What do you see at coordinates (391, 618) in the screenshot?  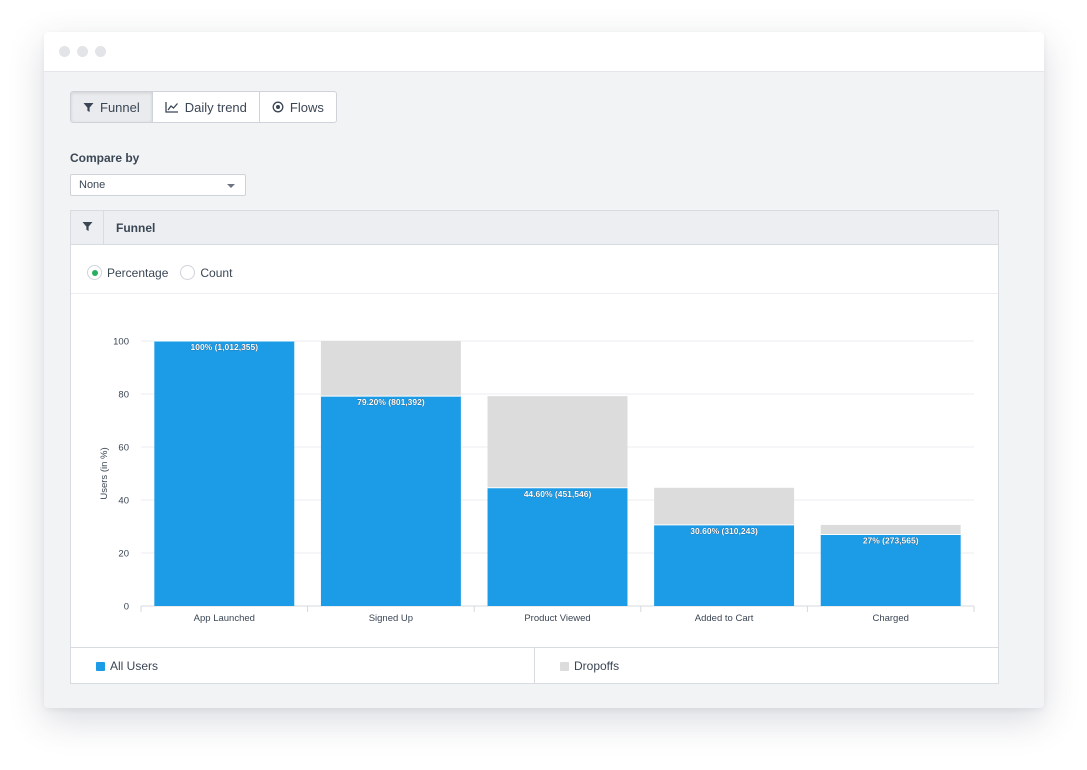 I see `x-tick-label: Signed Up` at bounding box center [391, 618].